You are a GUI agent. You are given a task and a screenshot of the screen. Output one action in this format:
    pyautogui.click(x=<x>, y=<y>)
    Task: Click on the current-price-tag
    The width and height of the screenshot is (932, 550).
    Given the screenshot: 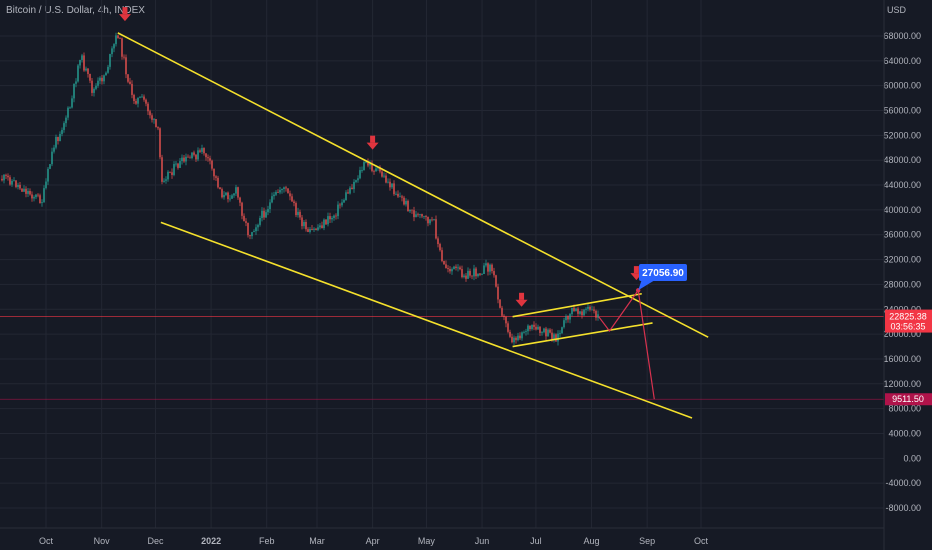 What is the action you would take?
    pyautogui.click(x=908, y=321)
    